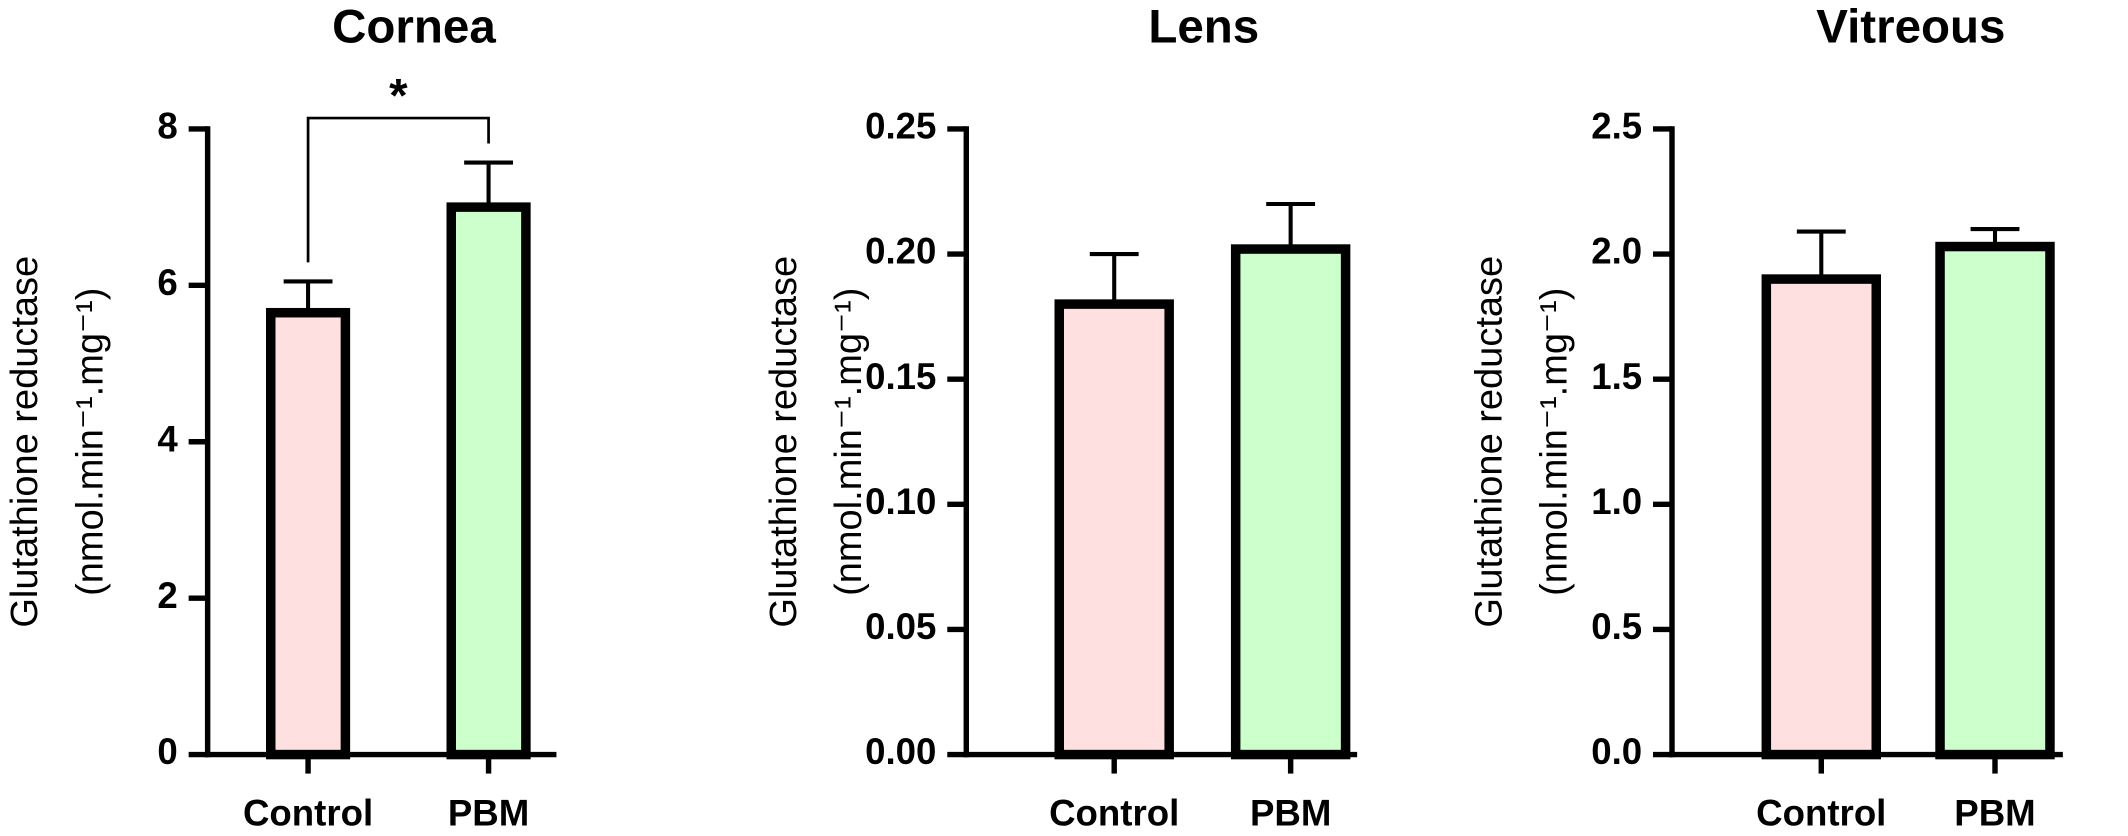 The width and height of the screenshot is (2128, 836). I want to click on y-tick-label: 0.25, so click(900, 126).